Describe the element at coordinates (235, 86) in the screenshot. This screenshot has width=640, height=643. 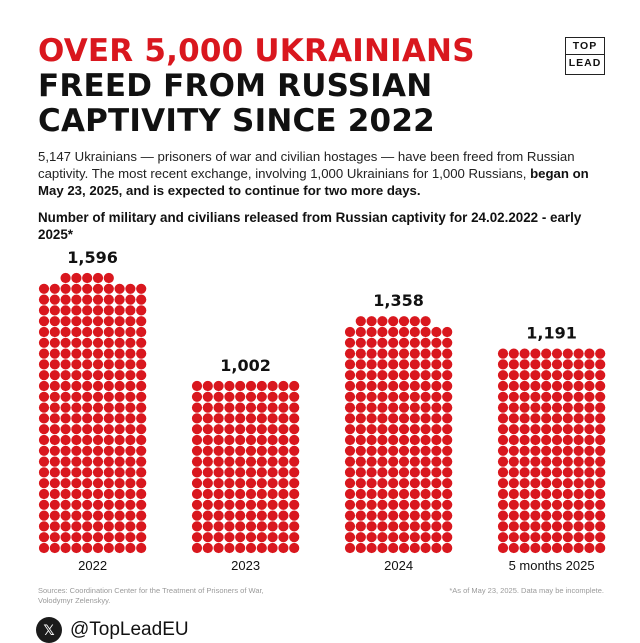
I see `headline-line-2: FREED FROM RUSSIAN` at that location.